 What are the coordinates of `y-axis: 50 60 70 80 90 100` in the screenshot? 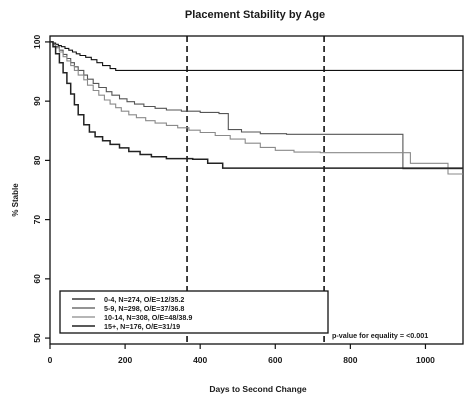 It's located at (41, 189).